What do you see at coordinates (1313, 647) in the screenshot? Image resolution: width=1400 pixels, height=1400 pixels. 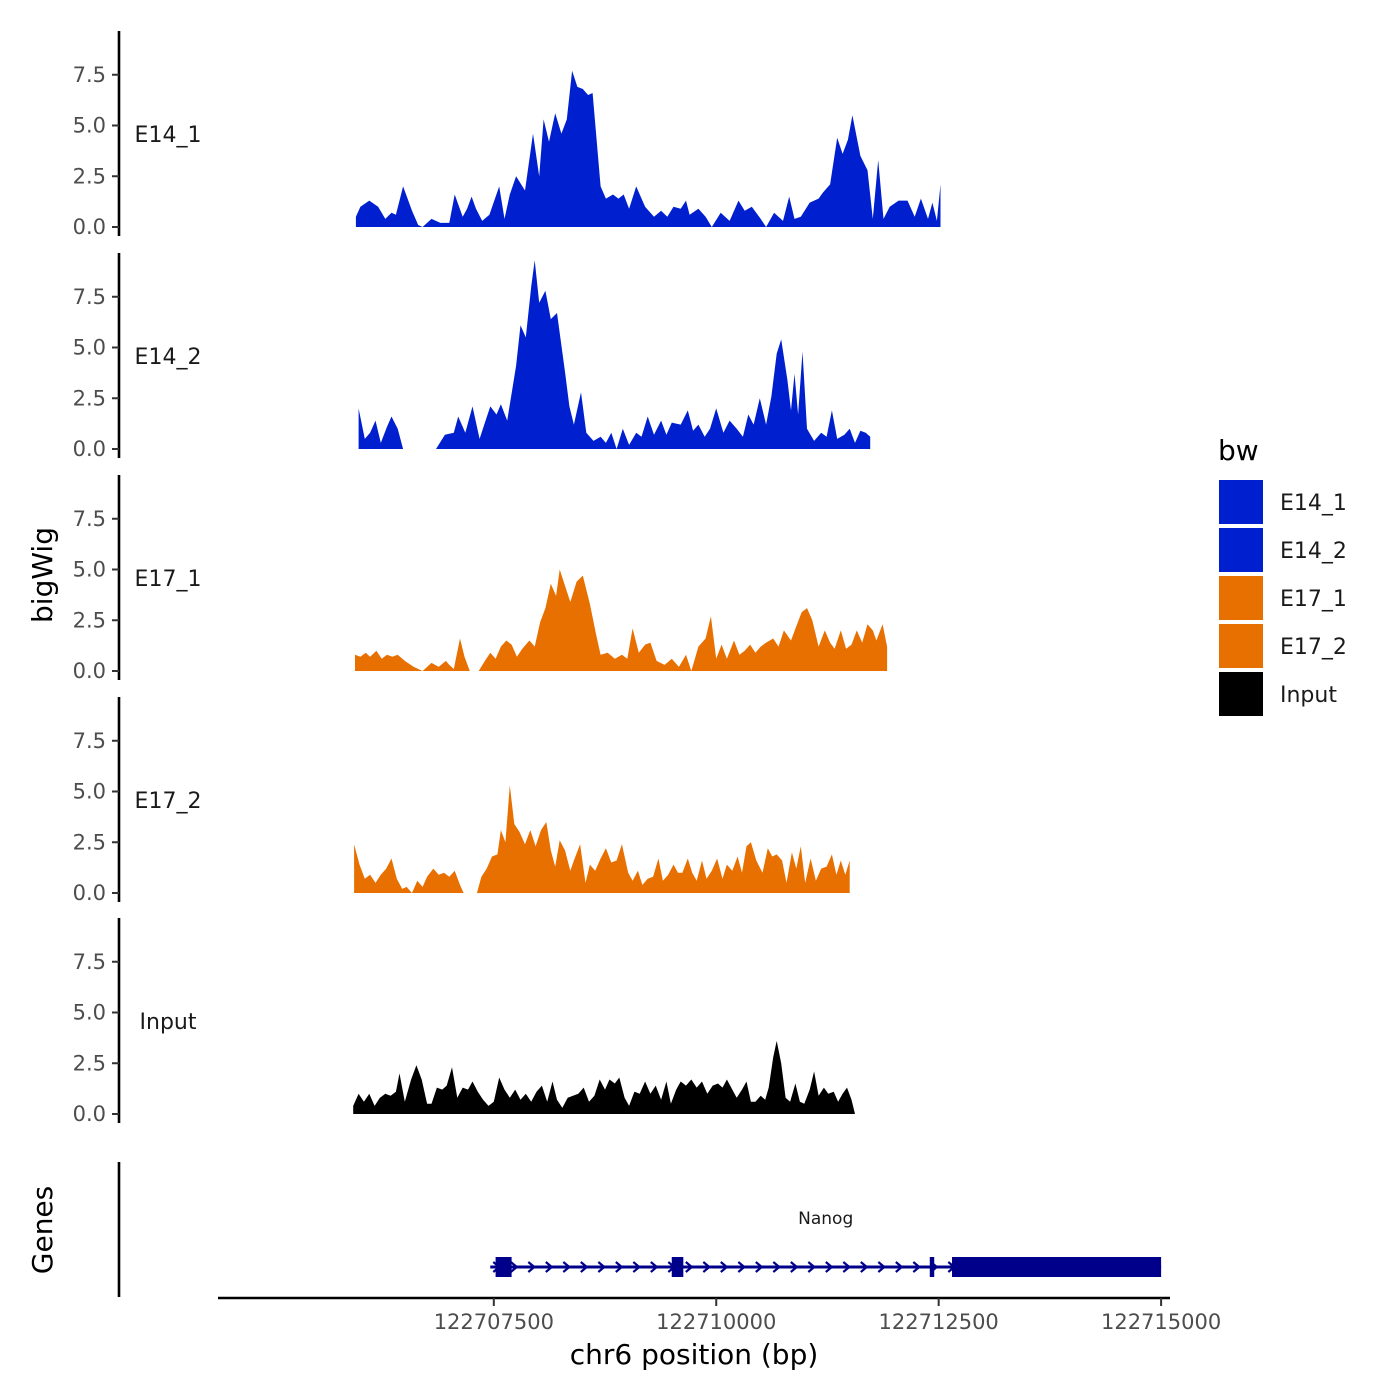 I see `legend-label: E17_2` at bounding box center [1313, 647].